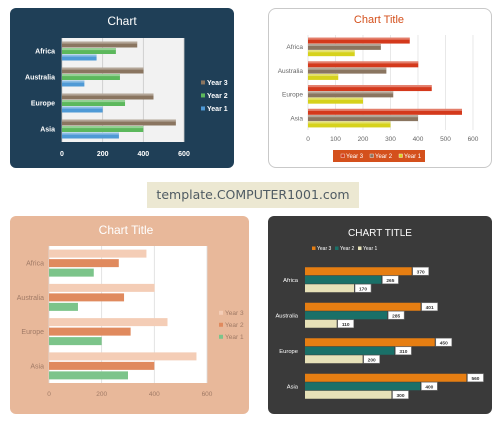  What do you see at coordinates (445, 139) in the screenshot?
I see `chart-2-tick-label: 500` at bounding box center [445, 139].